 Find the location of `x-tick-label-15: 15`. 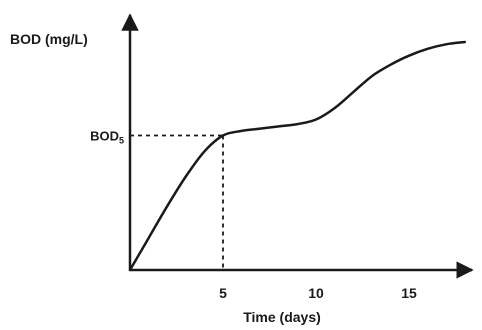

x-tick-label-15: 15 is located at coordinates (409, 293).